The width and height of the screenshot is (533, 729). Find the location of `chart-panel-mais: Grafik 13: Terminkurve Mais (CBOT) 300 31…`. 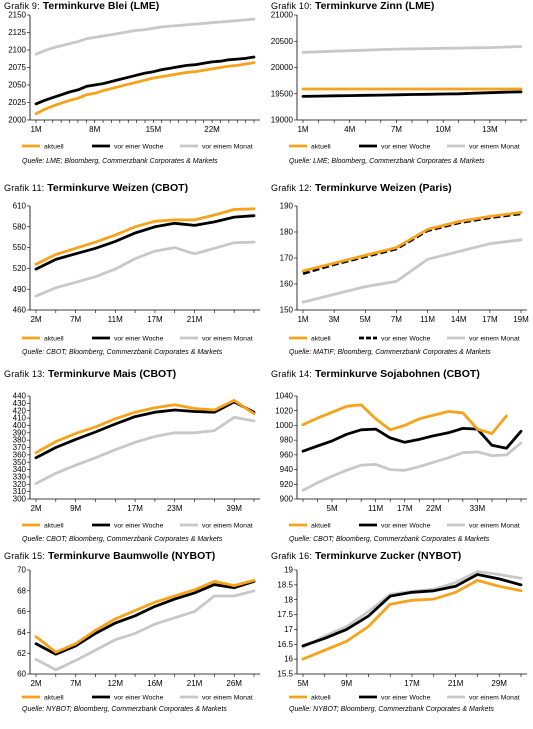

chart-panel-mais: Grafik 13: Terminkurve Mais (CBOT) 300 31… is located at coordinates (133, 457).